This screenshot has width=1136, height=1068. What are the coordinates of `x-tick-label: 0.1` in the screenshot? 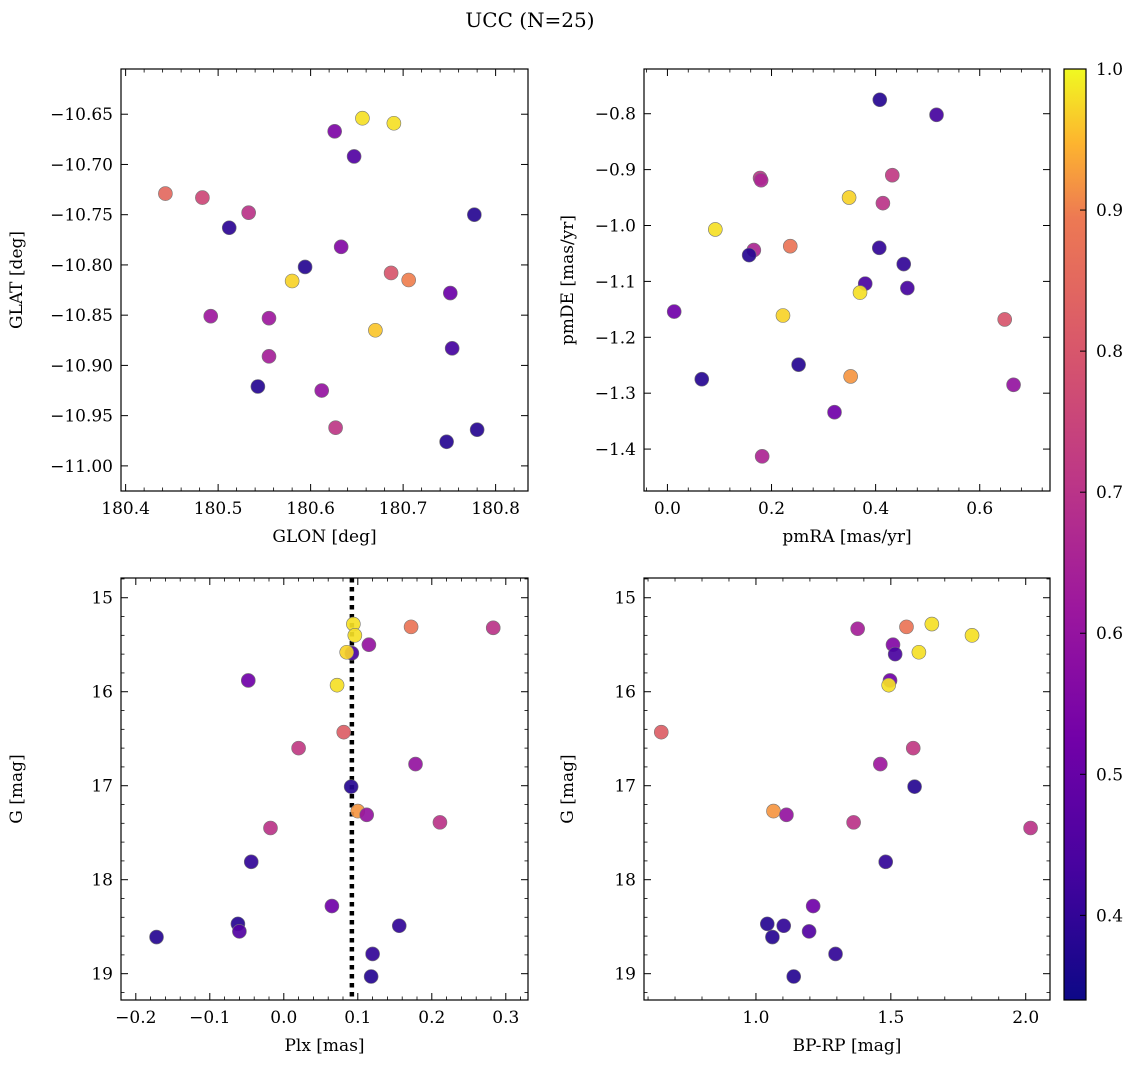 It's located at (357, 1018).